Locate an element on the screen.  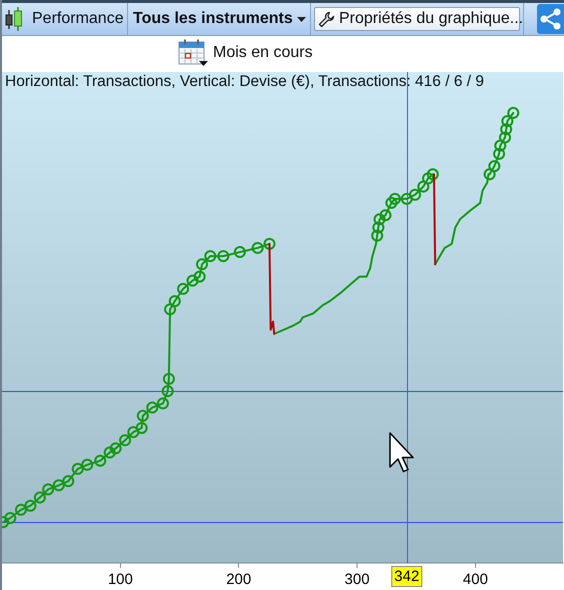
text: Tous les instruments is located at coordinates (213, 19).